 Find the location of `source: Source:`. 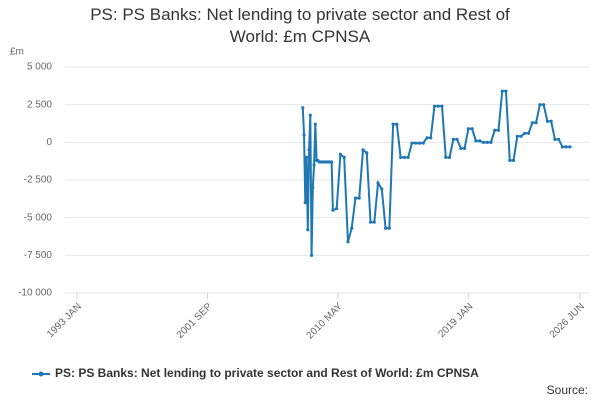

source: Source: is located at coordinates (567, 390).